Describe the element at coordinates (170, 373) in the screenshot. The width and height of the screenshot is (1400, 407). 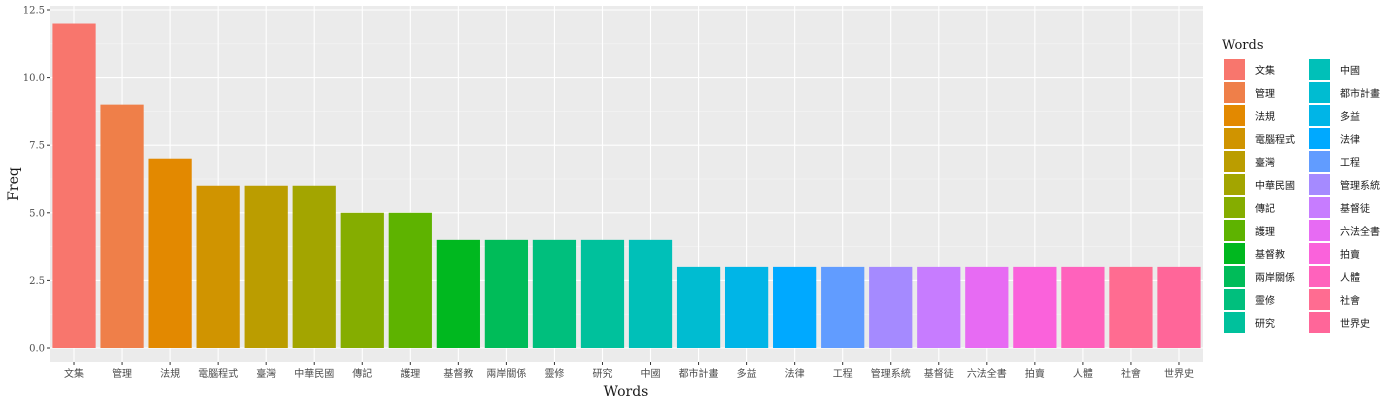
I see `x-tick-label: 法規` at that location.